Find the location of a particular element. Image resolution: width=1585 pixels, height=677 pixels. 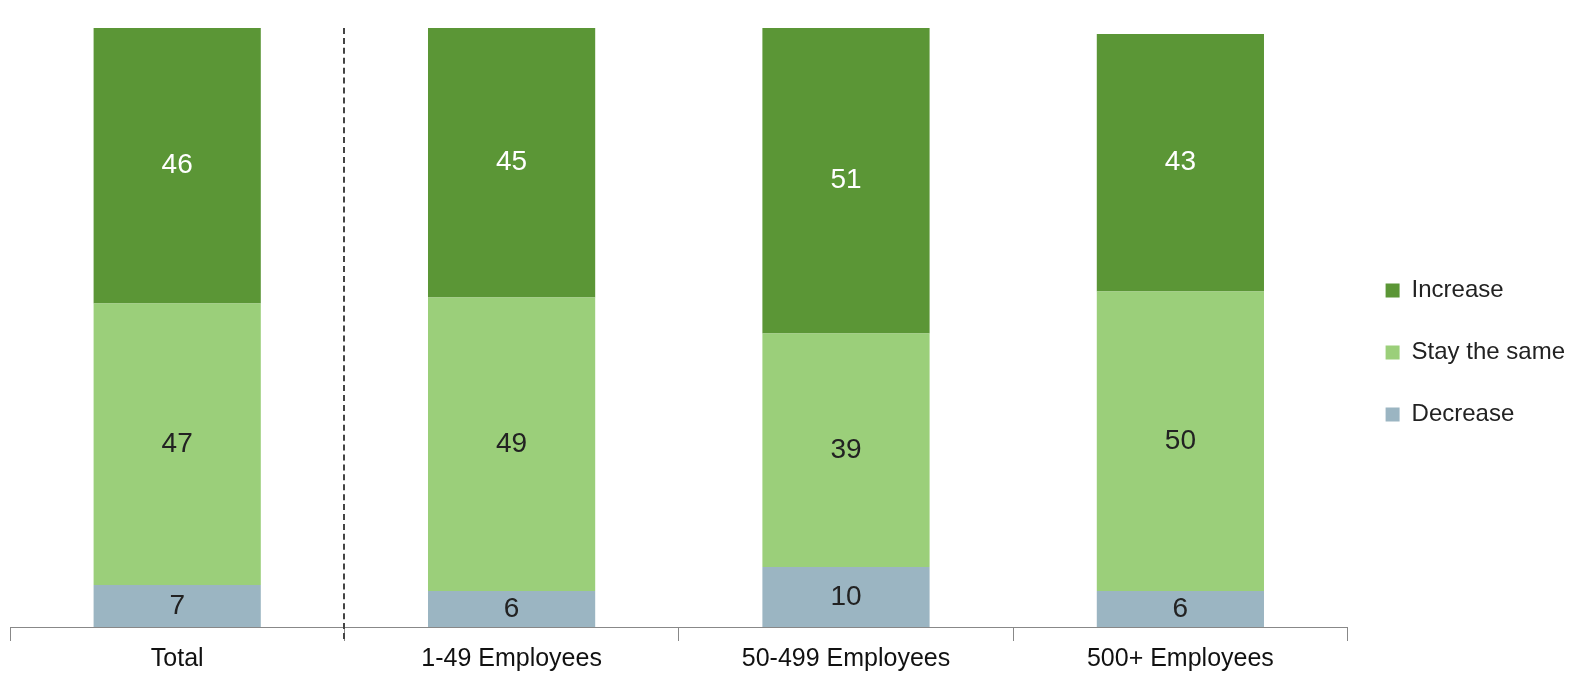

legend-label: Decrease is located at coordinates (1463, 413).